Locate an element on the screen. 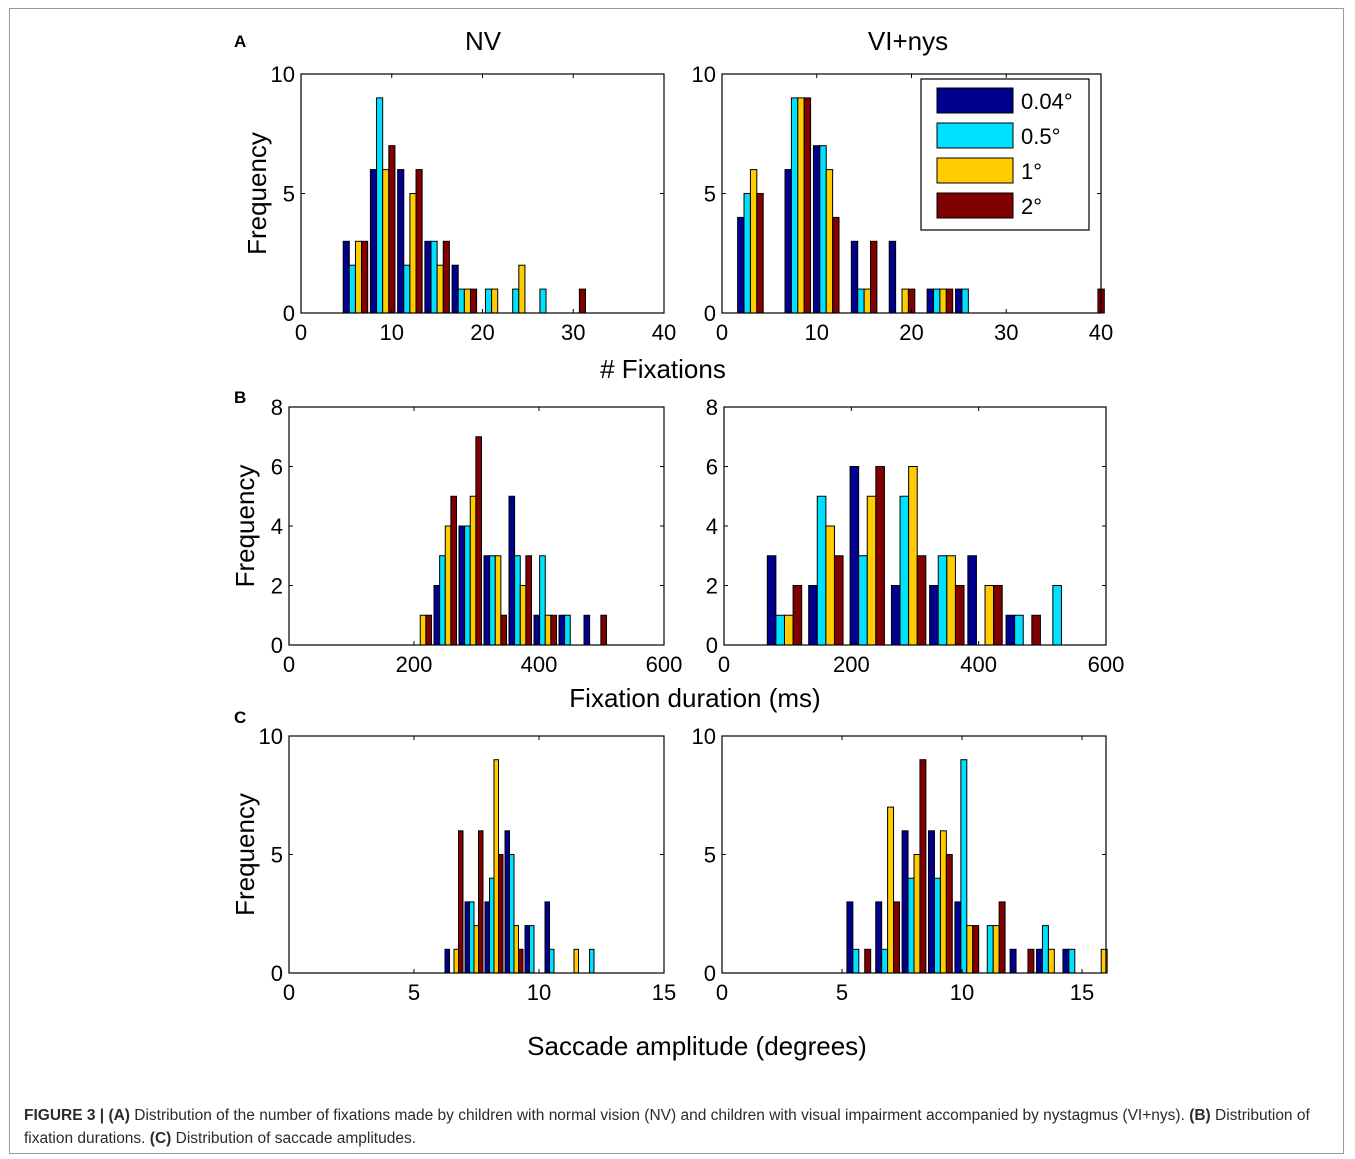  y-tick-label: 2 is located at coordinates (277, 586).